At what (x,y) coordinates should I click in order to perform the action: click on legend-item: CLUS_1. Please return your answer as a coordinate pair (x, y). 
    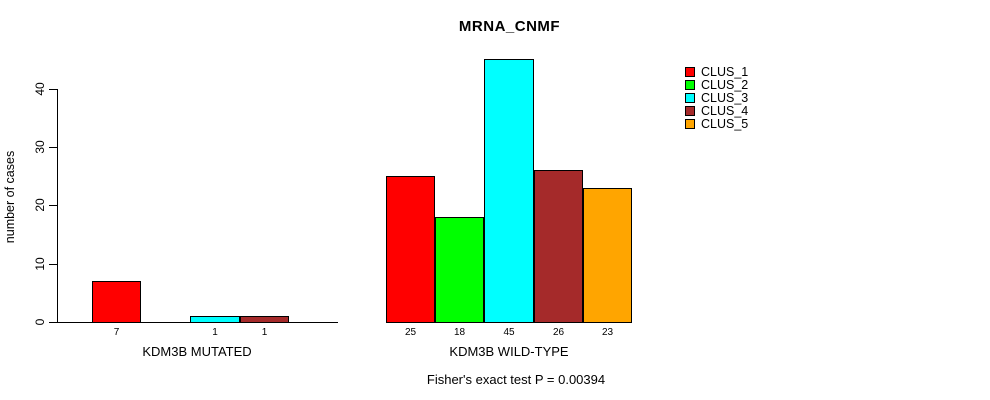
    Looking at the image, I should click on (717, 71).